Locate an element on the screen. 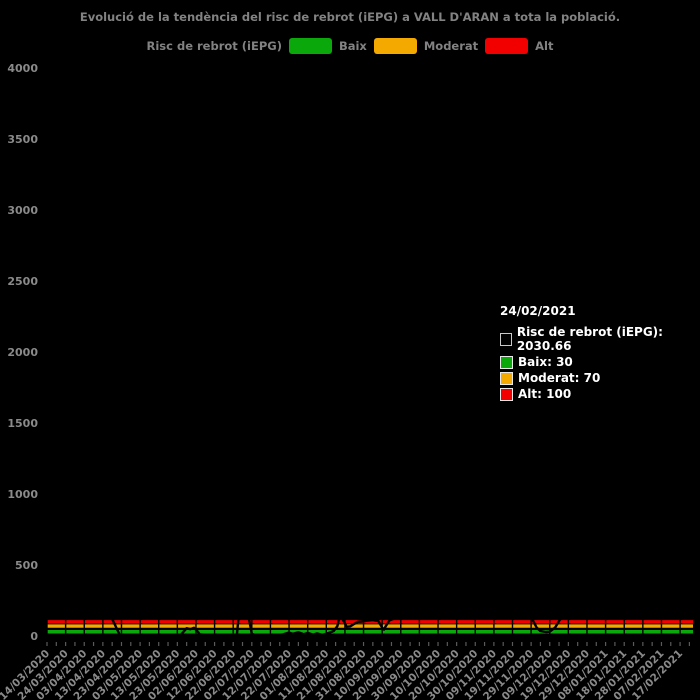  tooltip-row-0: Risc de rebrot (iEPG): 2030.66 is located at coordinates (600, 339).